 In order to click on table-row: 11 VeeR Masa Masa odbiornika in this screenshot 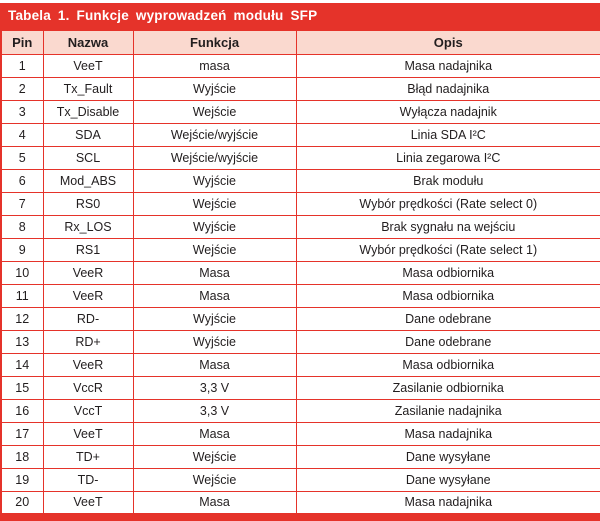, I will do `click(300, 295)`.